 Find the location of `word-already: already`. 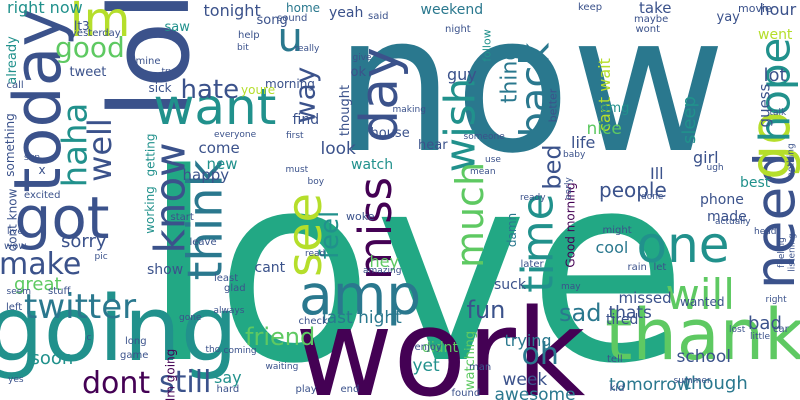

word-already: already is located at coordinates (12, 60).